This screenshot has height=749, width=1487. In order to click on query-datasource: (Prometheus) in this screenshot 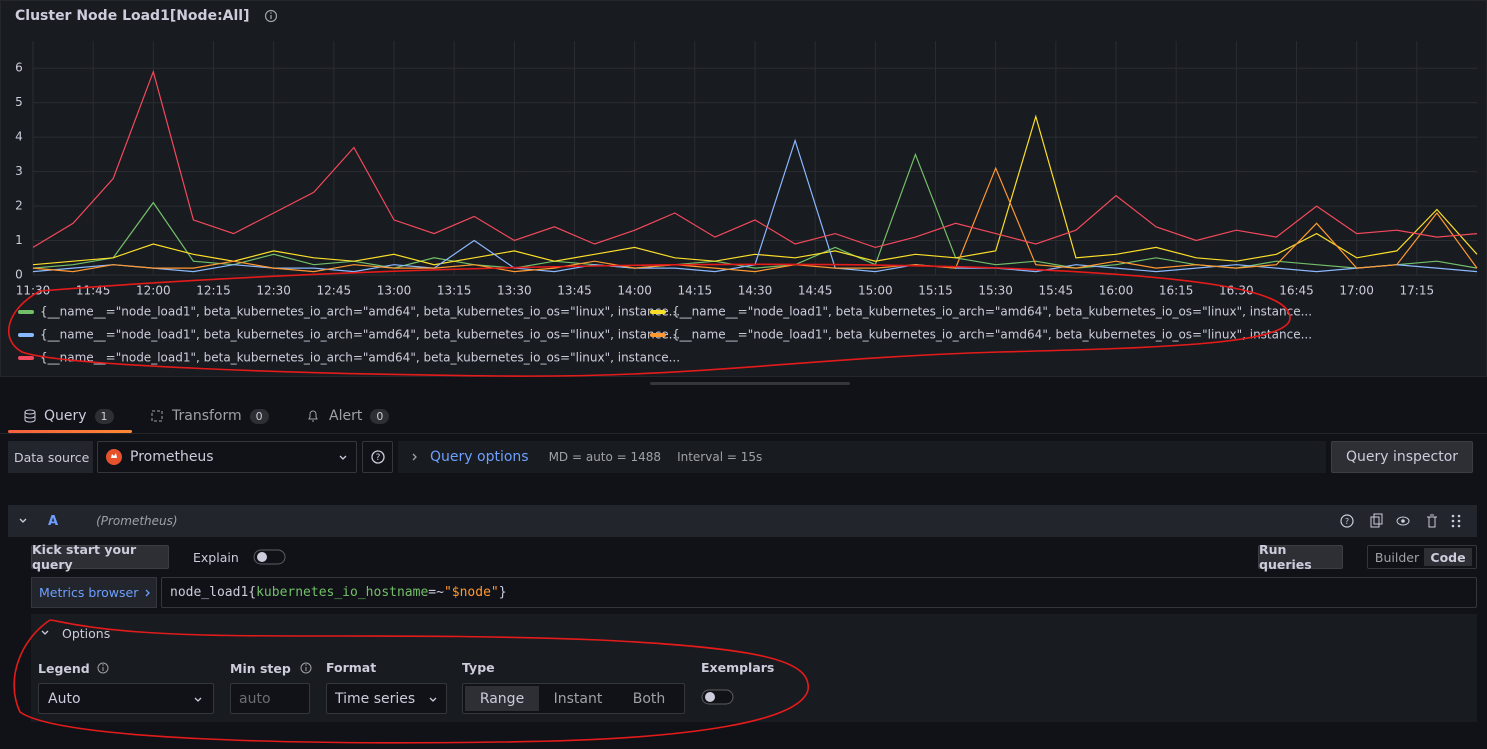, I will do `click(137, 521)`.